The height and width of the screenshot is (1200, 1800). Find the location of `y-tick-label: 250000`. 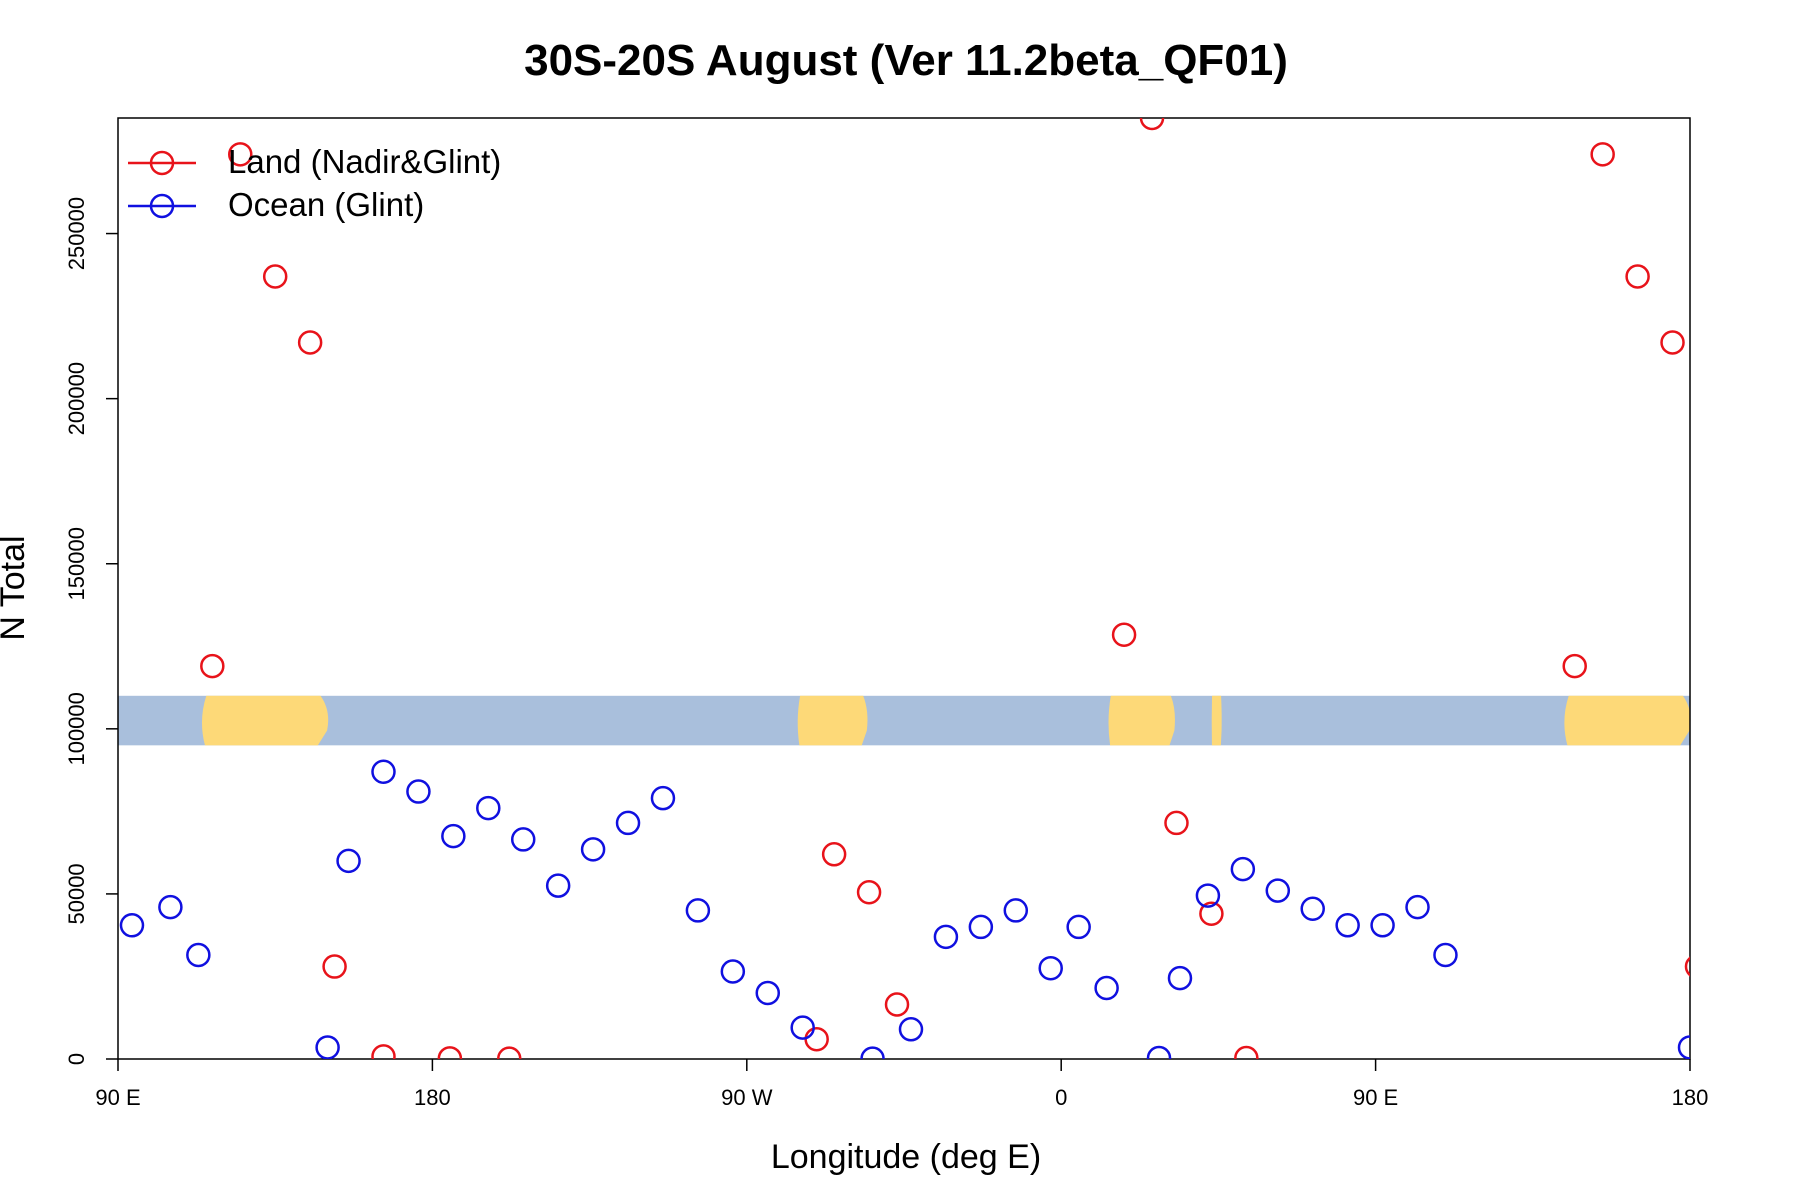

y-tick-label: 250000 is located at coordinates (76, 233).